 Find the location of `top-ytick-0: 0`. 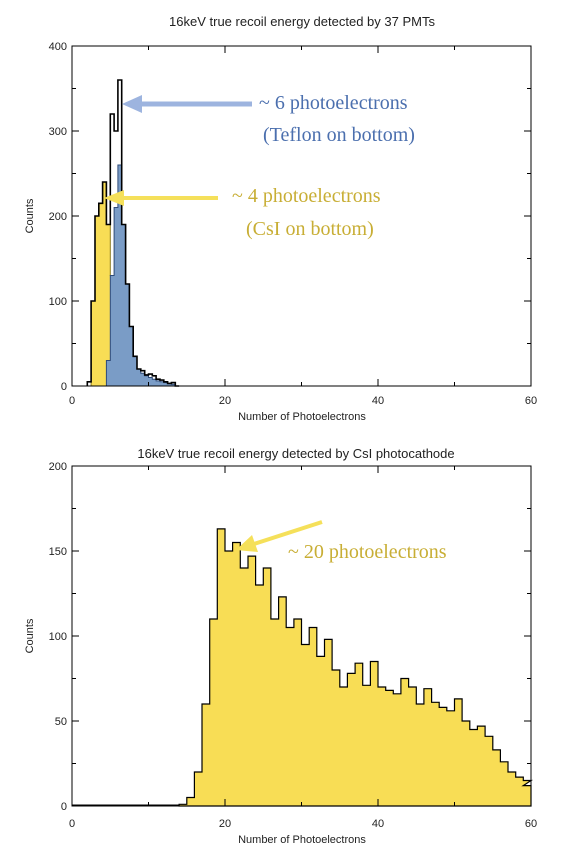

top-ytick-0: 0 is located at coordinates (64, 387).